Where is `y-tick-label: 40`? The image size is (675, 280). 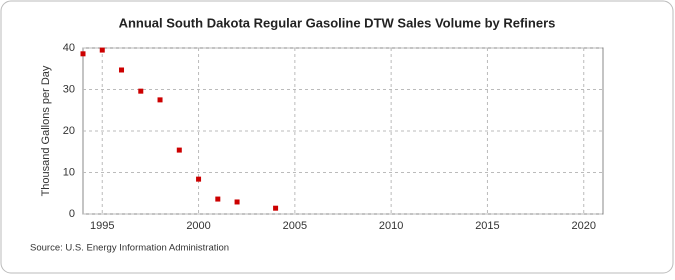
y-tick-label: 40 is located at coordinates (69, 48).